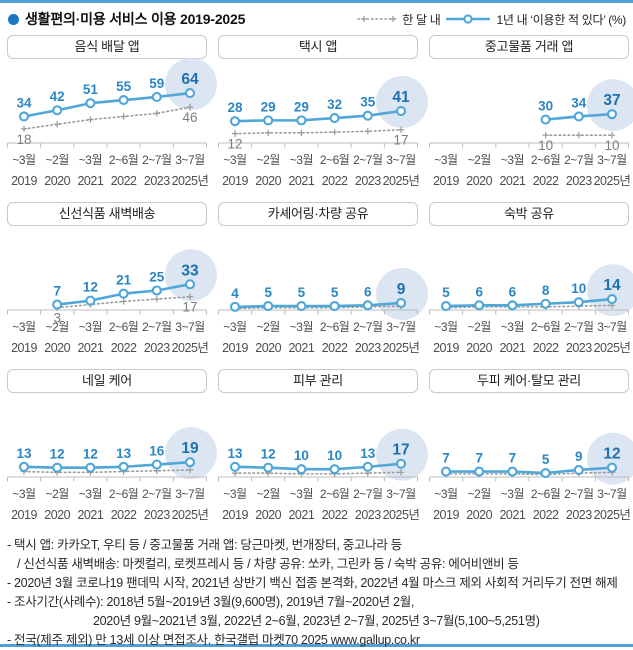  What do you see at coordinates (491, 19) in the screenshot?
I see `legend: 한 달 내 1년 내 ‘이용한 적 있다’ (%)` at bounding box center [491, 19].